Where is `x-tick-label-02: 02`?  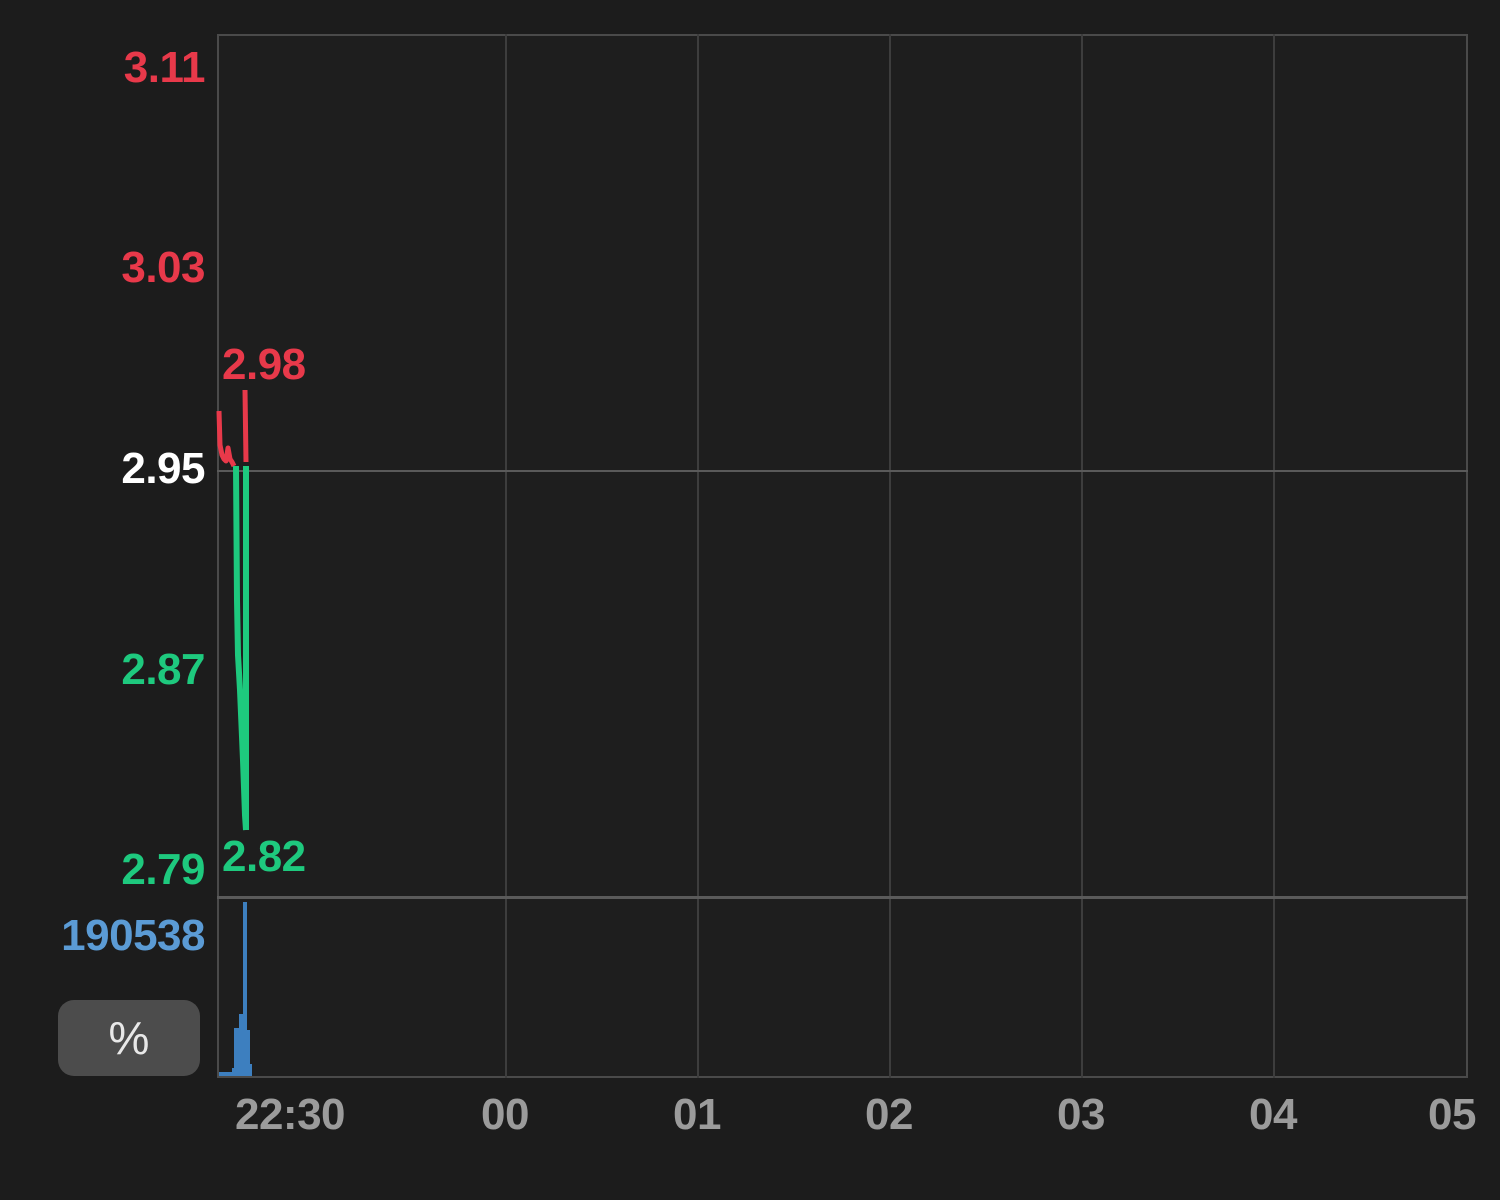
x-tick-label-02: 02 is located at coordinates (889, 1114).